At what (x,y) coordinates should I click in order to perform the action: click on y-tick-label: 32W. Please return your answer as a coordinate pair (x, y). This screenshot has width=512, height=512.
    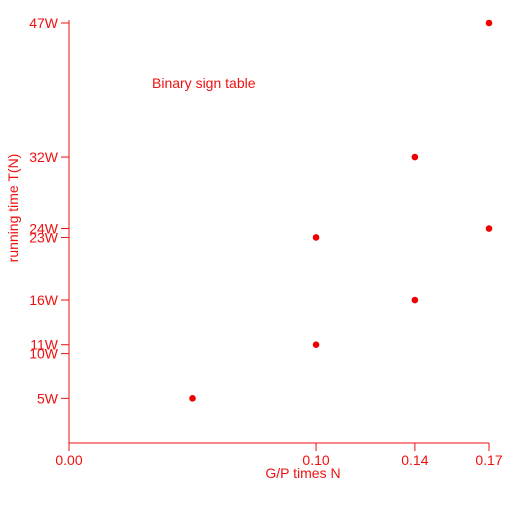
    Looking at the image, I should click on (44, 157).